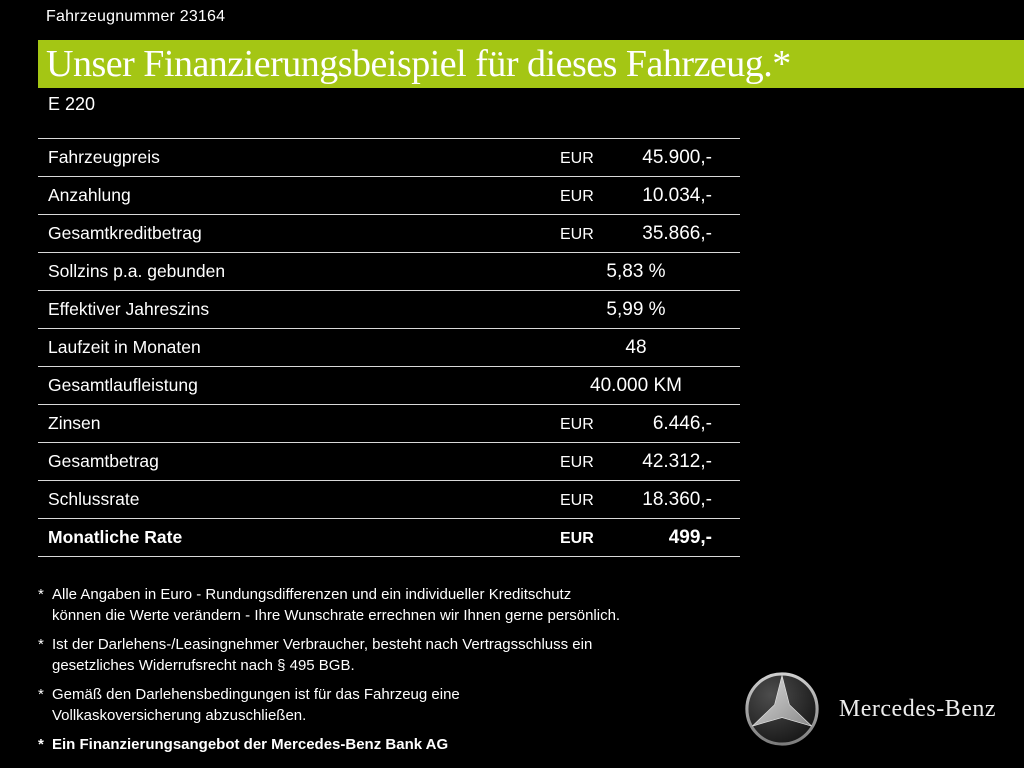 Image resolution: width=1024 pixels, height=768 pixels. I want to click on row-value-cell: EUR 42.312,-, so click(650, 462).